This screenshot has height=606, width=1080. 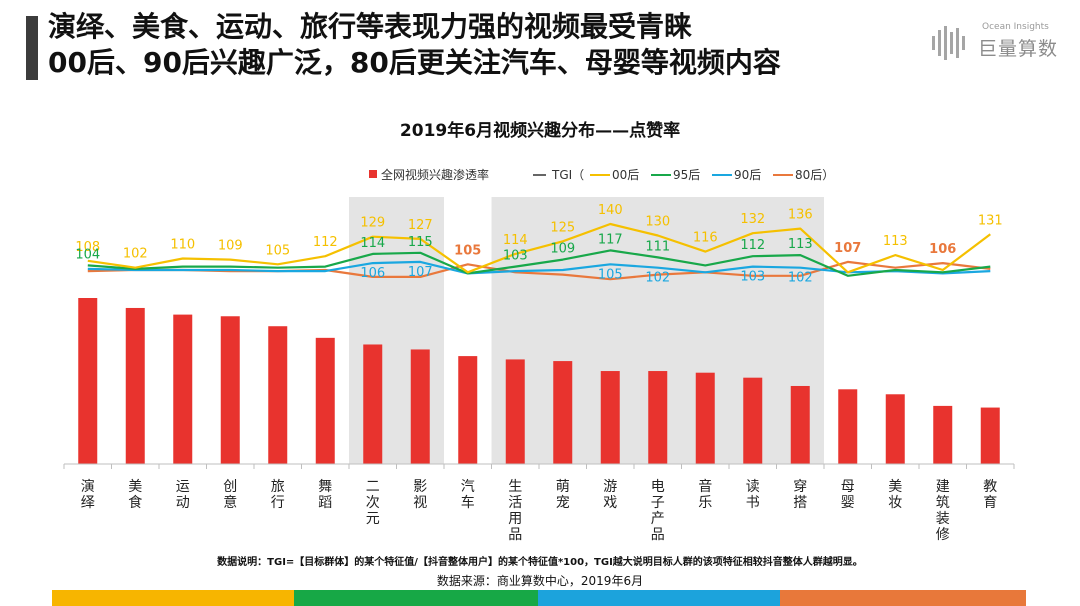 What do you see at coordinates (325, 242) in the screenshot?
I see `value-label-6: 112` at bounding box center [325, 242].